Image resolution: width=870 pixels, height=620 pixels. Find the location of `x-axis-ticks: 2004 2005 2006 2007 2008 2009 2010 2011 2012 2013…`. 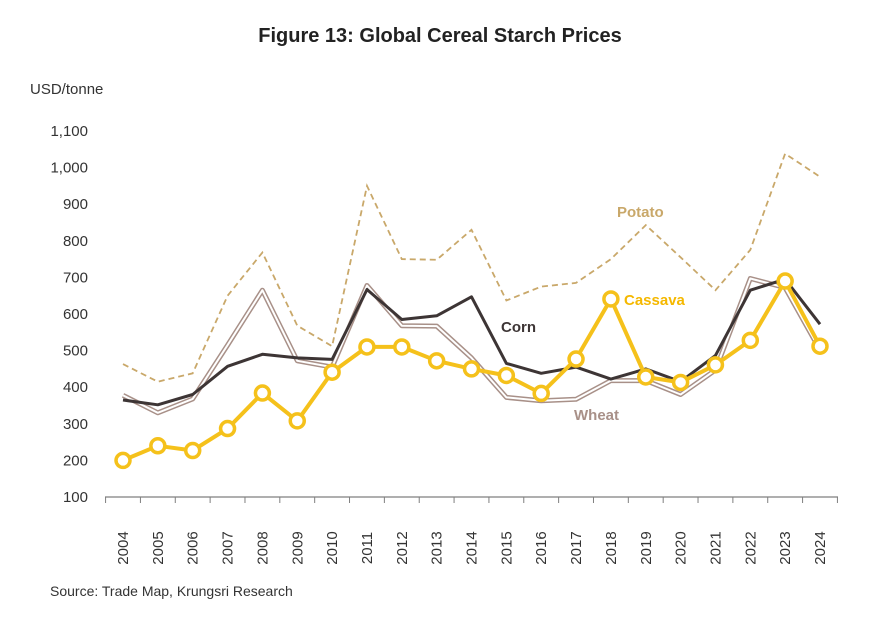

x-axis-ticks: 2004 2005 2006 2007 2008 2009 2010 2011 2012 2013… is located at coordinates (471, 531).